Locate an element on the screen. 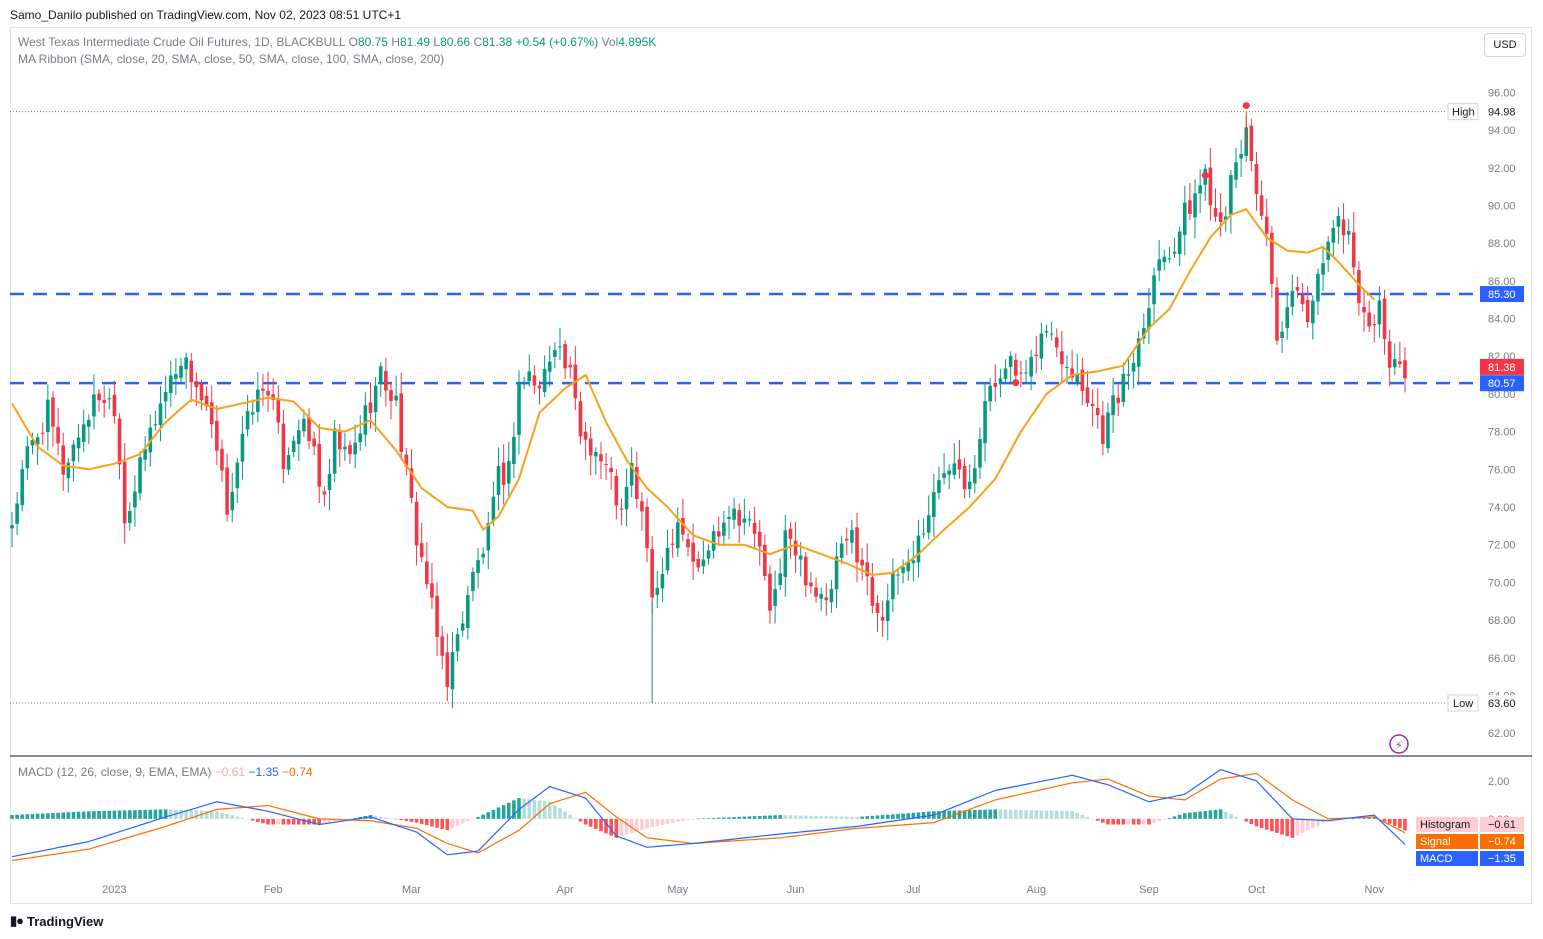 The image size is (1543, 939). macd-tag-value: −1.35 is located at coordinates (1502, 859).